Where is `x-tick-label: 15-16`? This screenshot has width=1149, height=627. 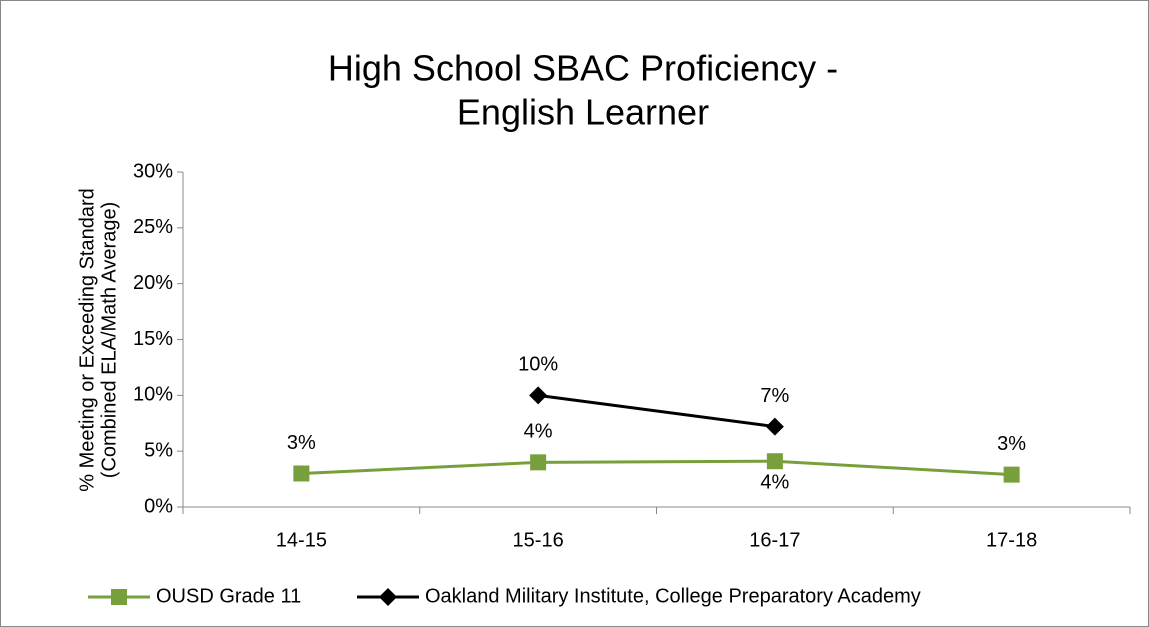
x-tick-label: 15-16 is located at coordinates (538, 540).